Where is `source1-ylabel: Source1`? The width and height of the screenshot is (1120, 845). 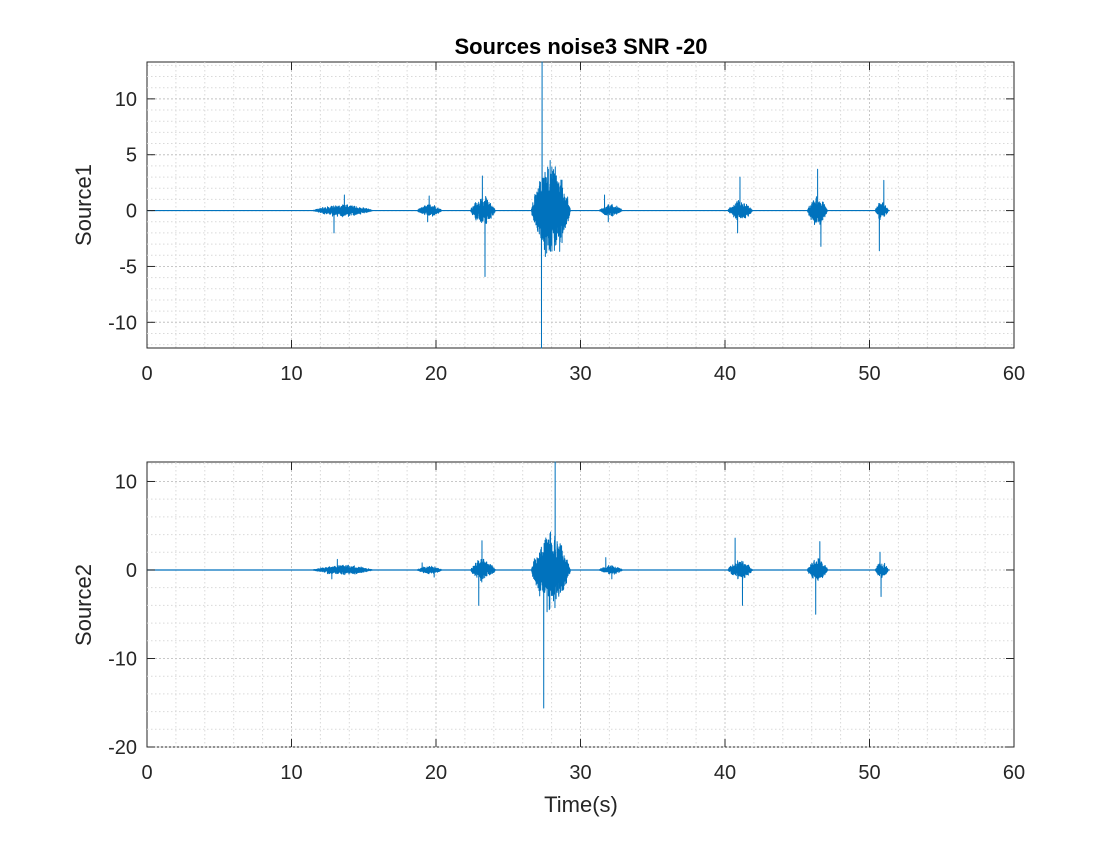
source1-ylabel: Source1 is located at coordinates (83, 205).